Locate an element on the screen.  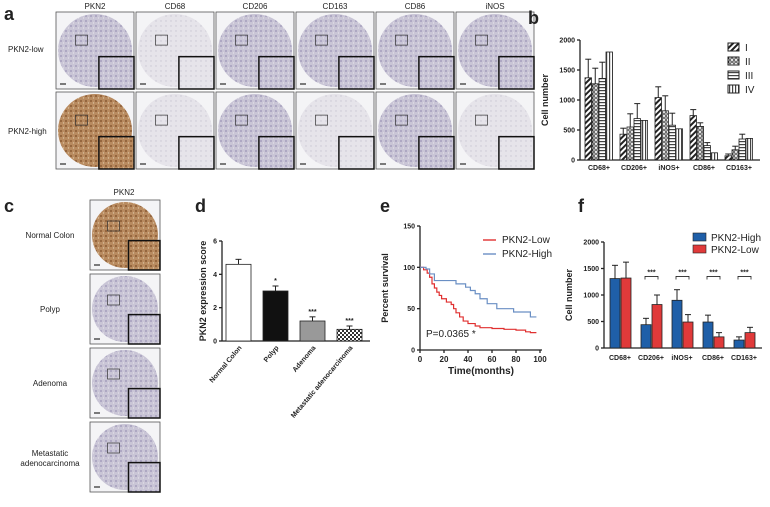
y-tick-label: 1500 is located at coordinates (567, 71).